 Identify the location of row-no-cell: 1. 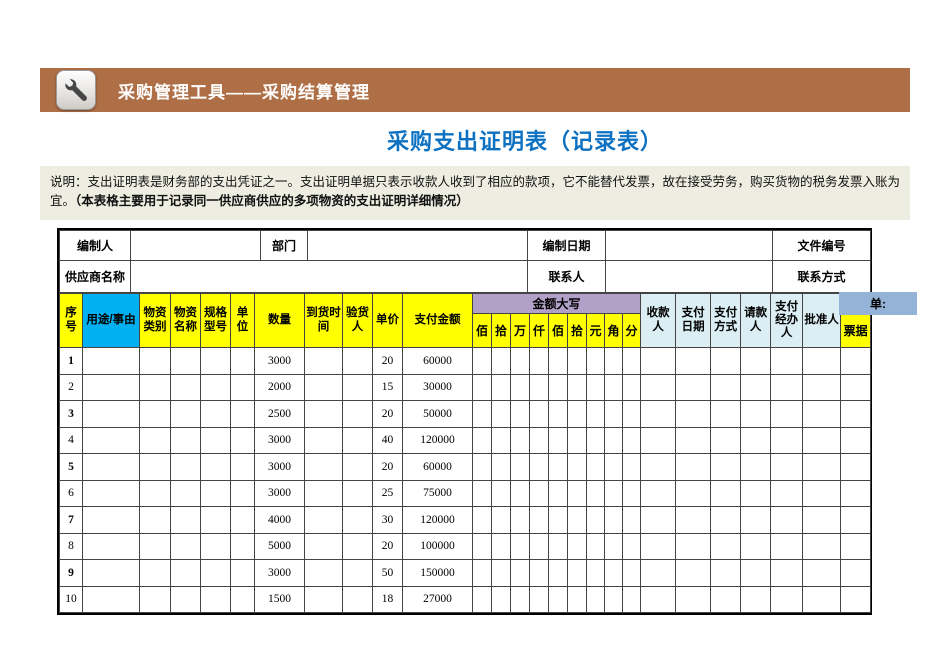
(71, 361).